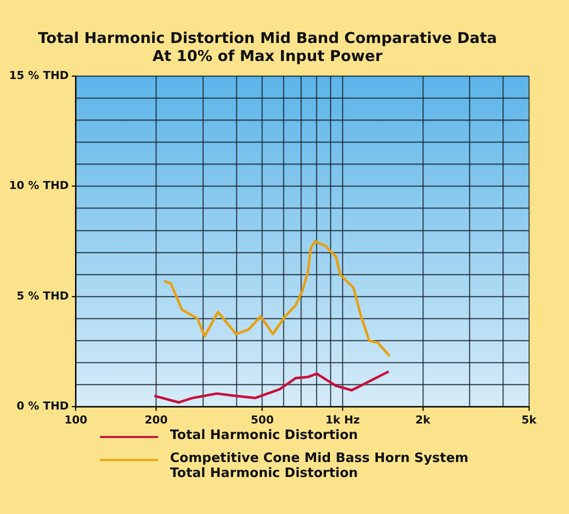  Describe the element at coordinates (530, 419) in the screenshot. I see `x-tick-label: 5k` at that location.